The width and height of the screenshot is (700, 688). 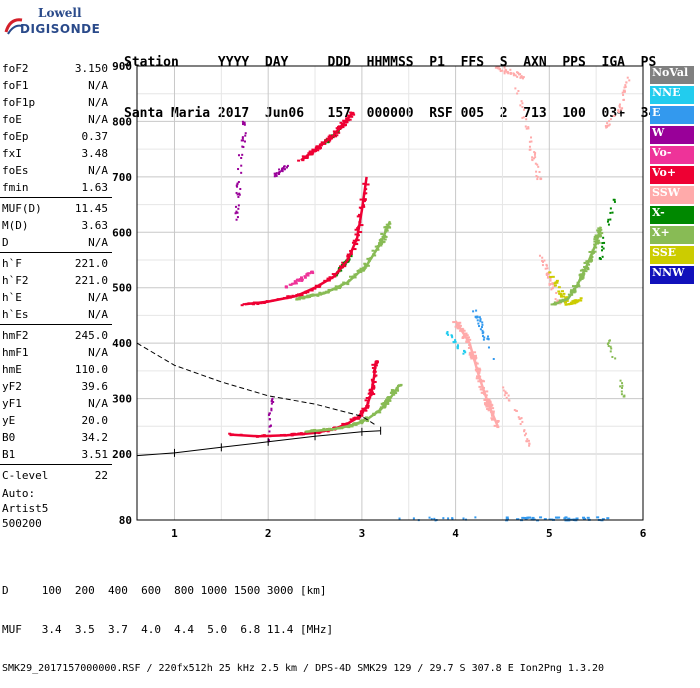 What do you see at coordinates (578, 266) in the screenshot?
I see `echo-trace` at bounding box center [578, 266].